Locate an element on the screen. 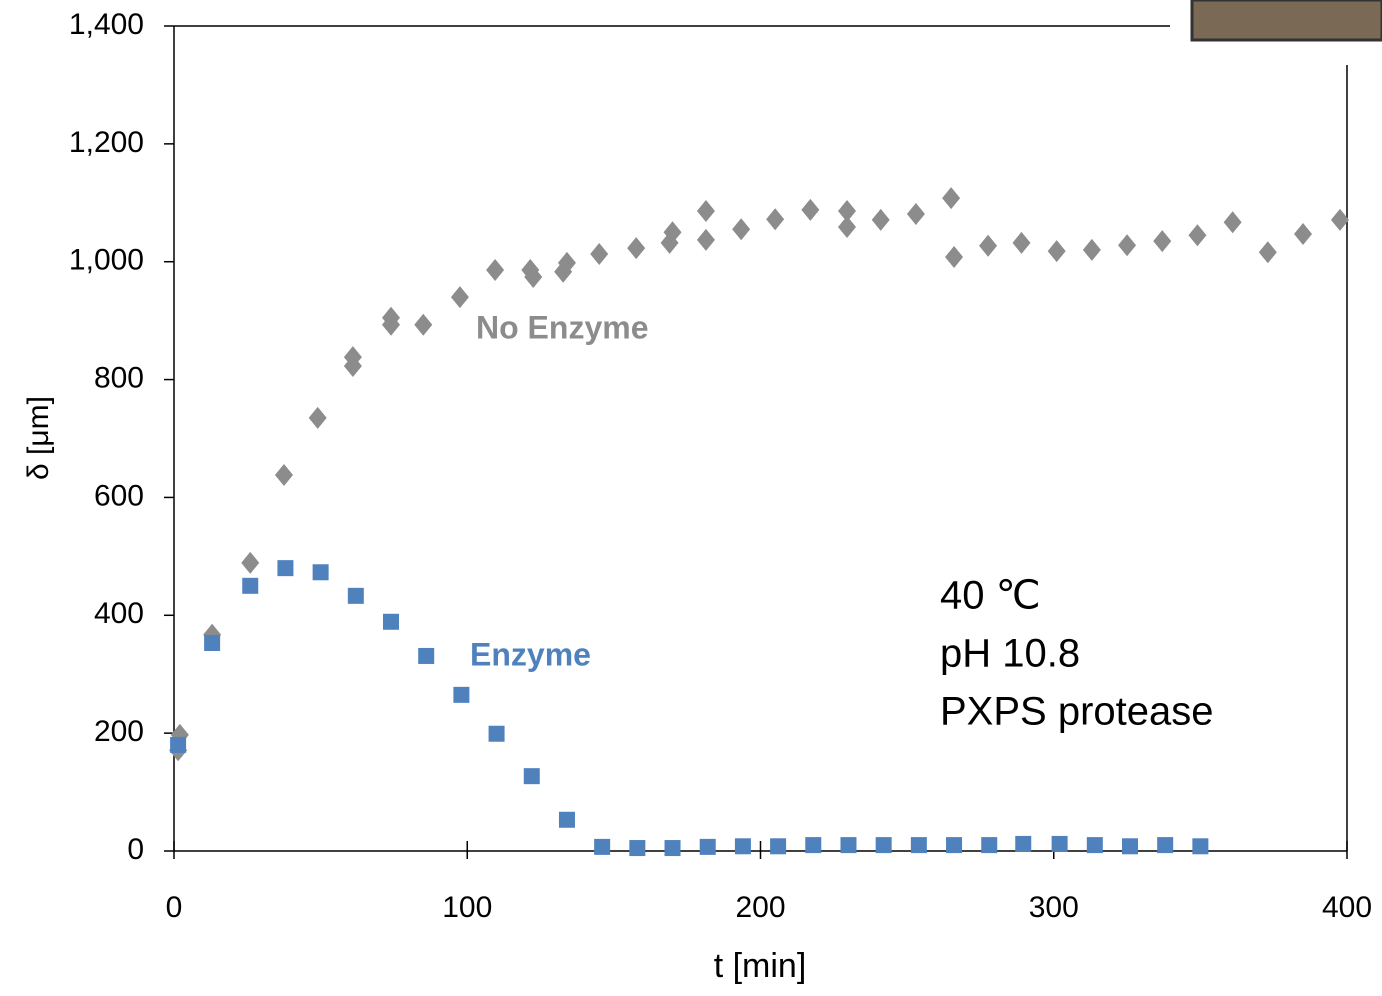  x-tick-label: 200 is located at coordinates (760, 907).